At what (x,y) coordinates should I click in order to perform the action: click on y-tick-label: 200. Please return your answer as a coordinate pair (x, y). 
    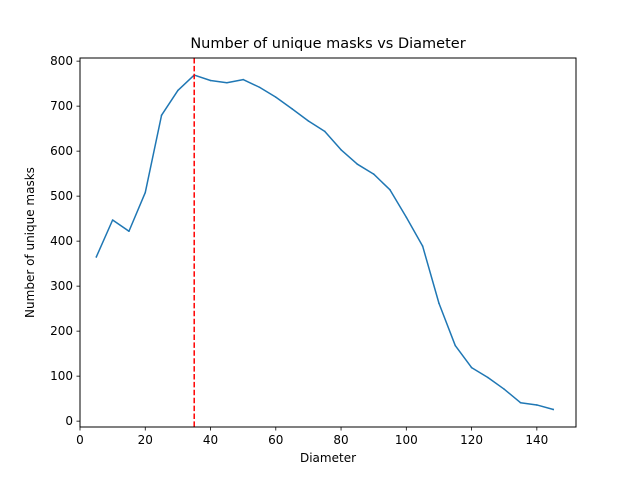
    Looking at the image, I should click on (61, 331).